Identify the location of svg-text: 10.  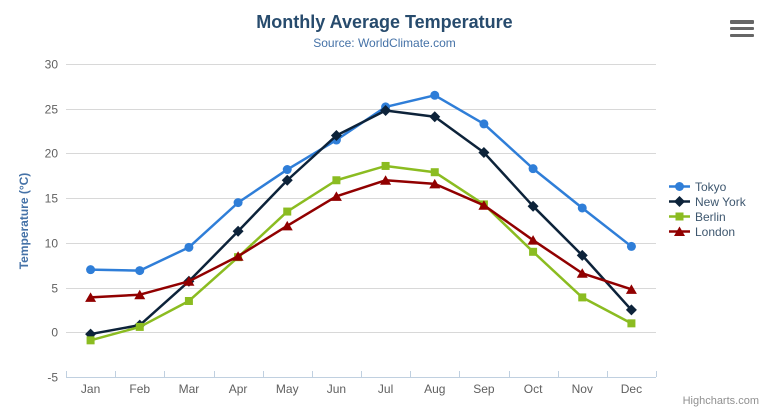
(52, 244).